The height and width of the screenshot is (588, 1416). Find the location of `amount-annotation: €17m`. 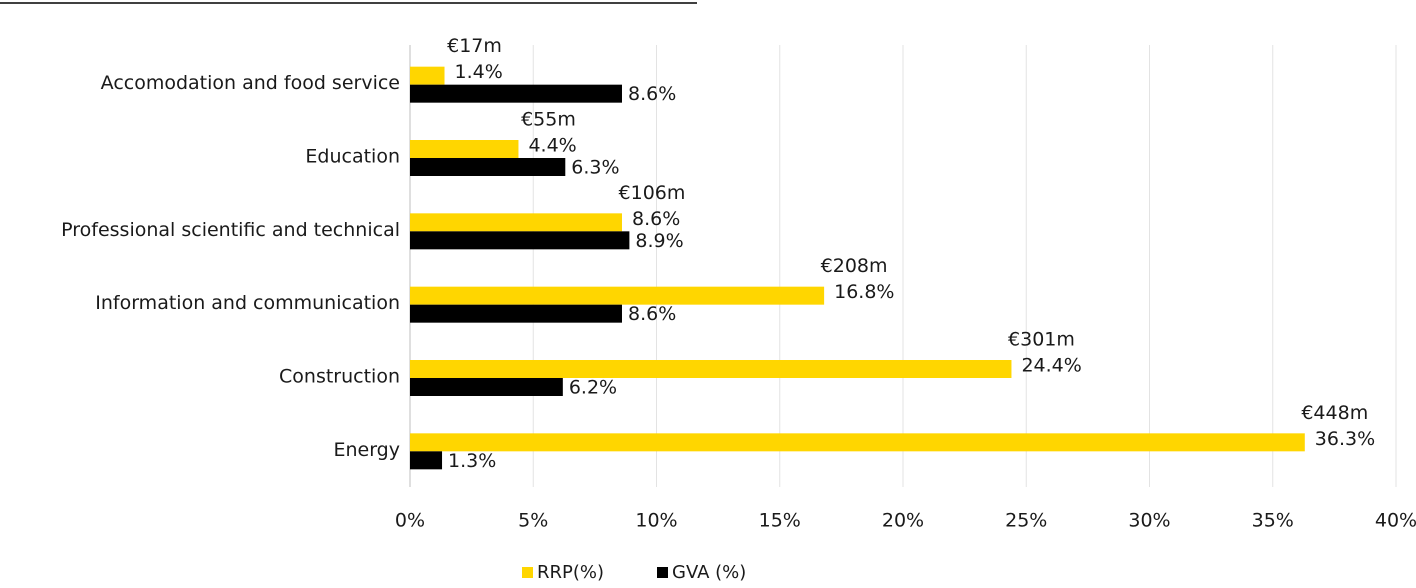

amount-annotation: €17m is located at coordinates (474, 46).